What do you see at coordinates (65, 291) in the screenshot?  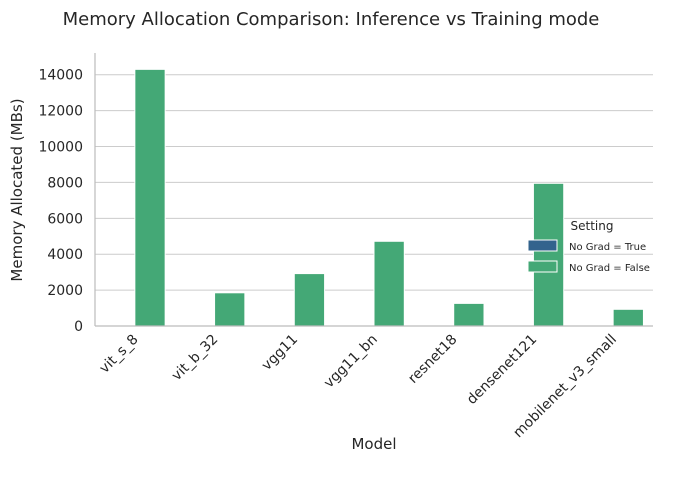 I see `y-tick-label: 2000` at bounding box center [65, 291].